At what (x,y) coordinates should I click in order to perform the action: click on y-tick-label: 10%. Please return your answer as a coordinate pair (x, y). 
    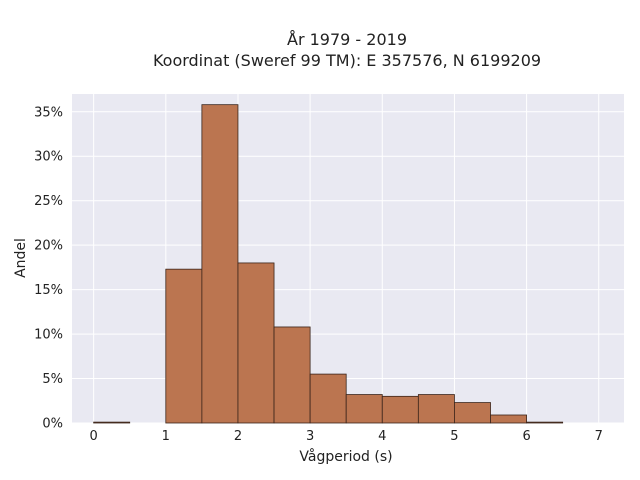
    Looking at the image, I should click on (48, 335).